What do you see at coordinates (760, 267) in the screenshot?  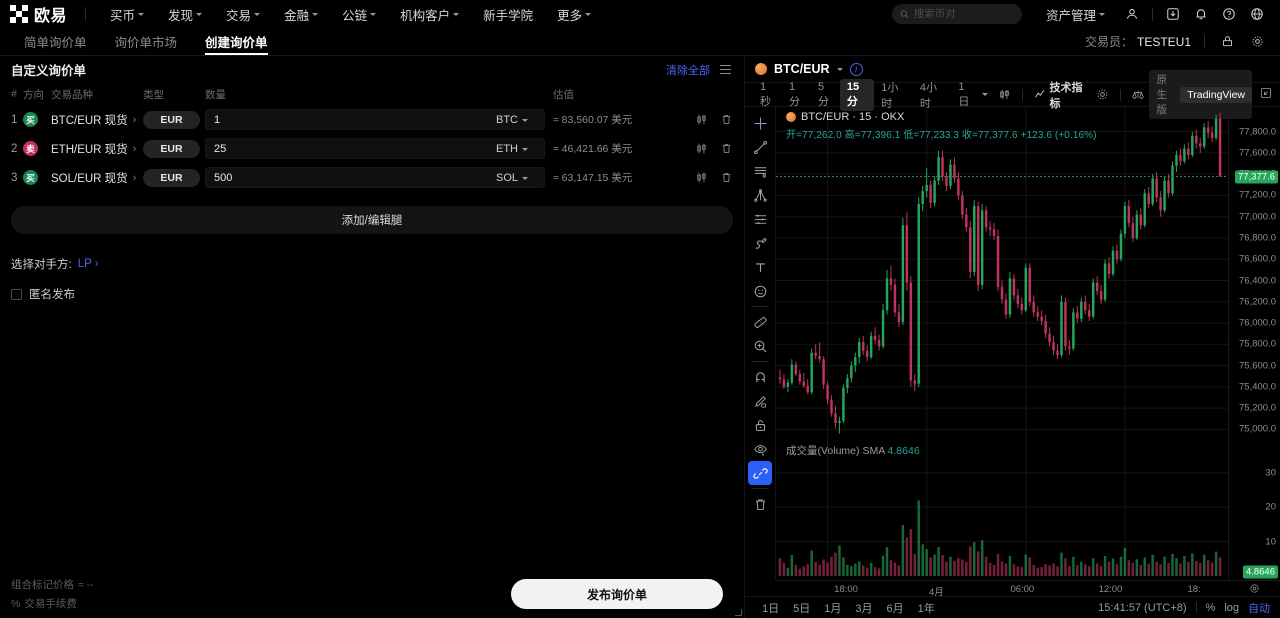 I see `text-icon` at bounding box center [760, 267].